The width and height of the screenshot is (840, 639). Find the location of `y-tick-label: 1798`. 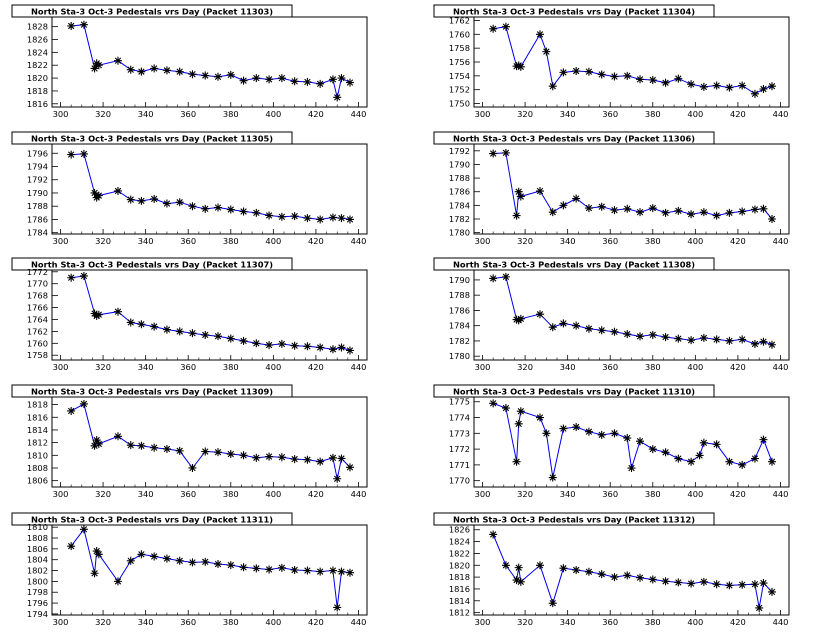

y-tick-label: 1798 is located at coordinates (37, 592).